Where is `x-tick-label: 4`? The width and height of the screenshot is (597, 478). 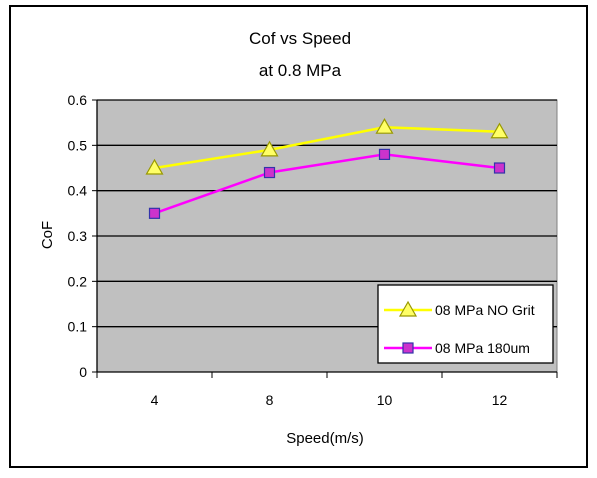 x-tick-label: 4 is located at coordinates (155, 400).